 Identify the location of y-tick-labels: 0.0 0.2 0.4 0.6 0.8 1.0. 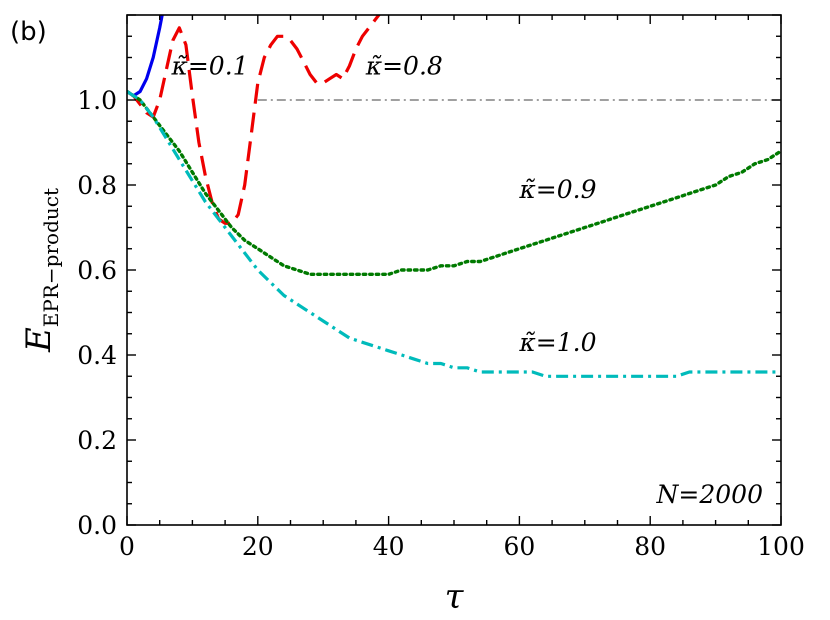
(97, 313).